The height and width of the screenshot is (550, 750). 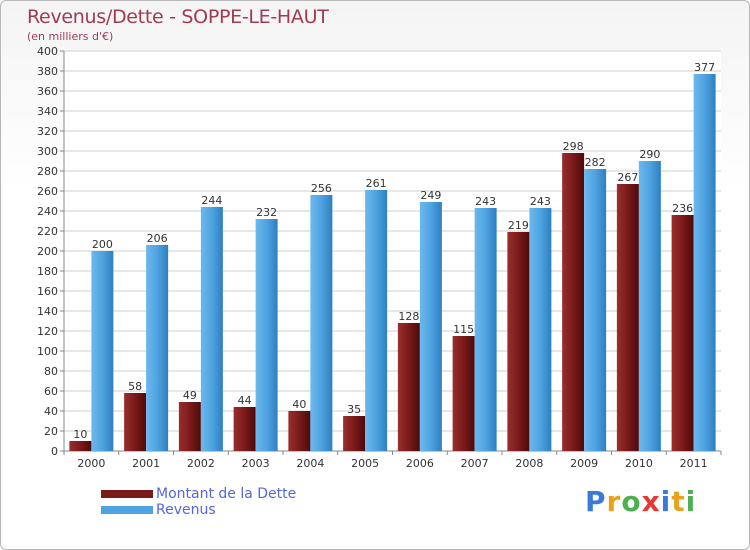 I want to click on data-label-debt: 40, so click(x=299, y=404).